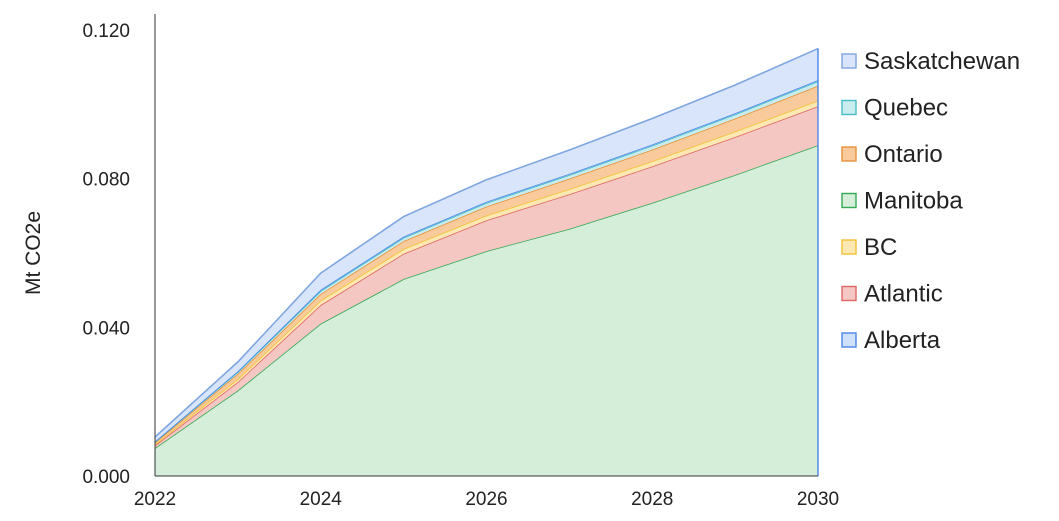 This screenshot has height=521, width=1059. I want to click on y-axis-title: Mt CO2e, so click(33, 253).